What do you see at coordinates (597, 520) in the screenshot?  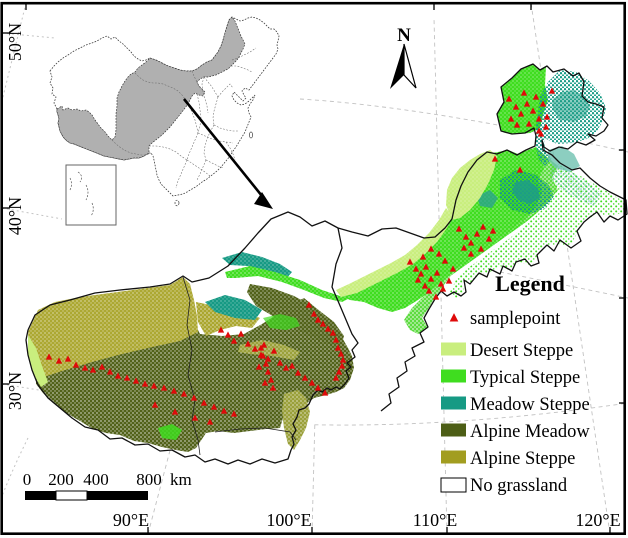 I see `svg-text: 120°E` at bounding box center [597, 520].